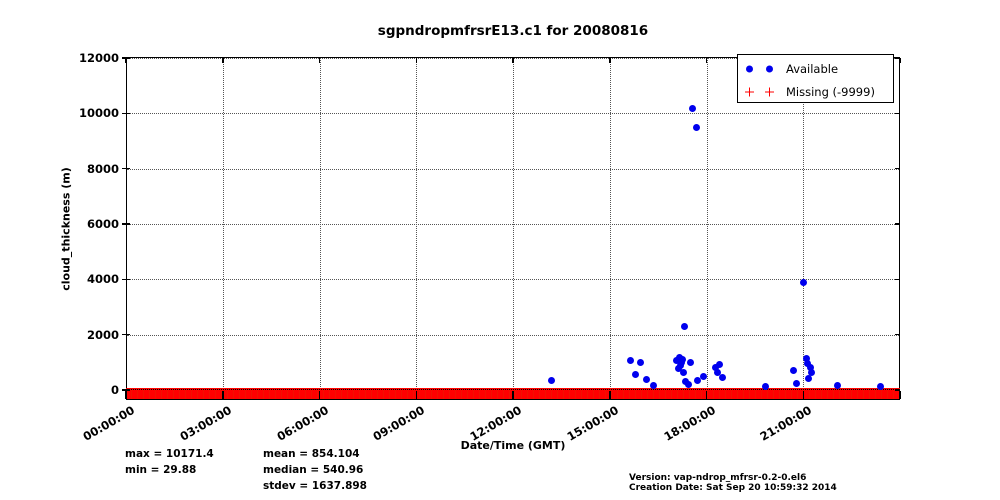  What do you see at coordinates (102, 279) in the screenshot?
I see `y-tick-label: 4000` at bounding box center [102, 279].